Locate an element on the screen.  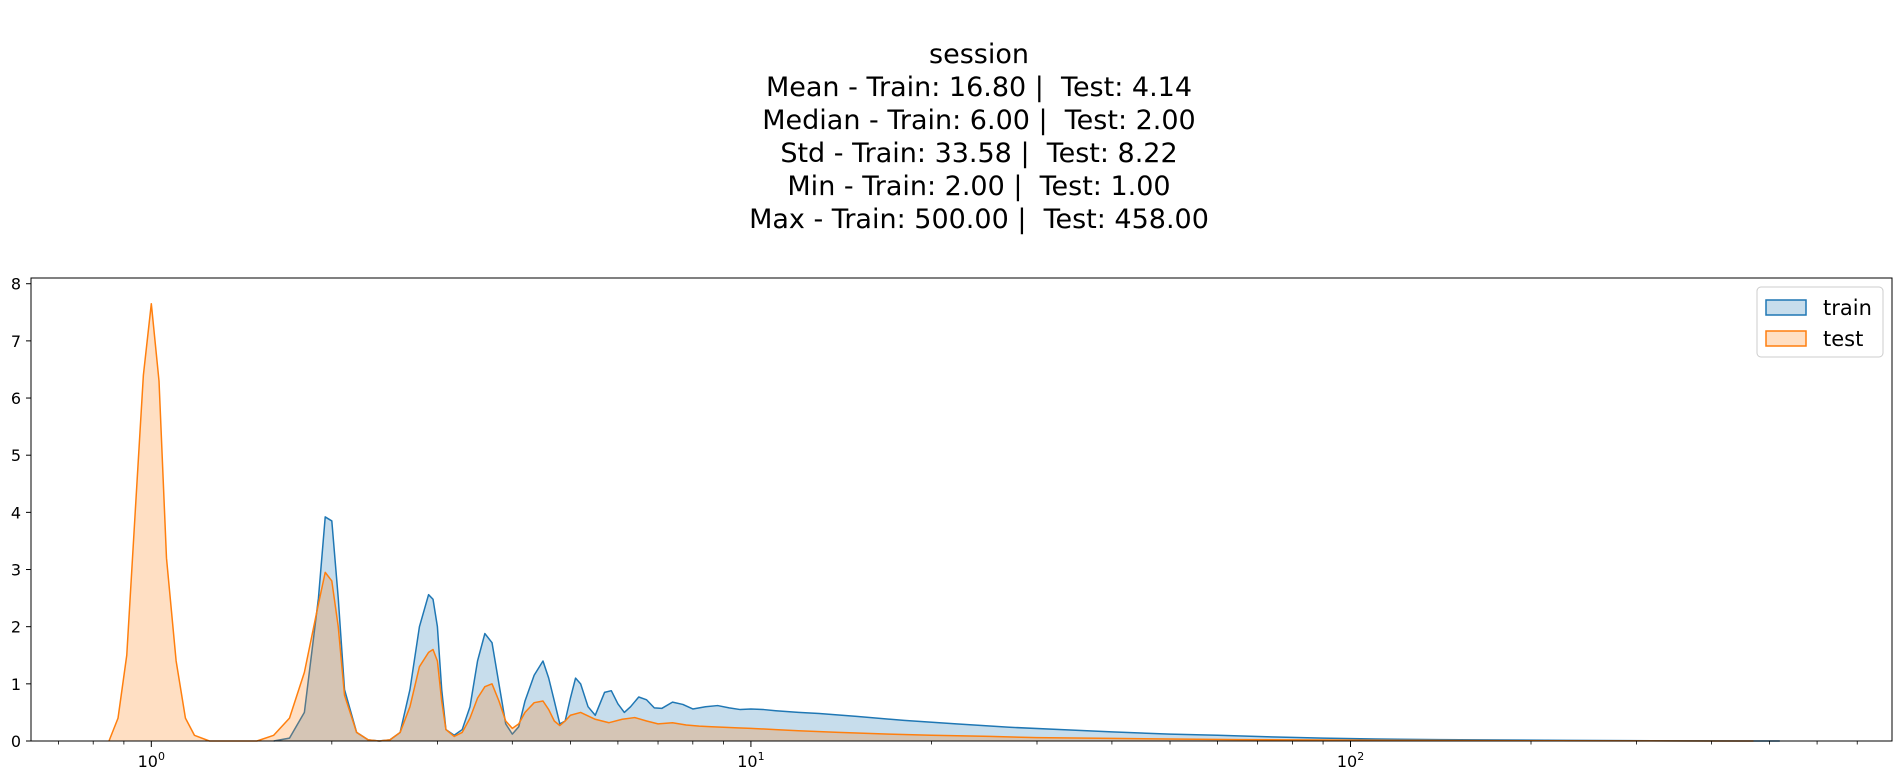
y-tick-label: 6 is located at coordinates (16, 398).